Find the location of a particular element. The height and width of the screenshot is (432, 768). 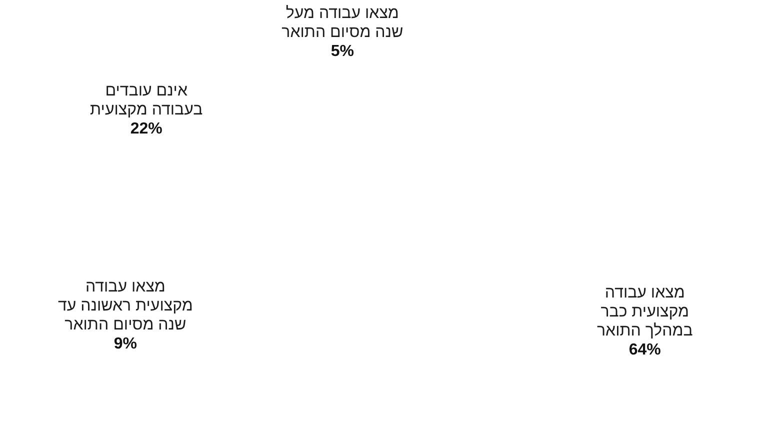

category-label: מצאו עבודה מעל שנה מסיום התואר is located at coordinates (343, 22).